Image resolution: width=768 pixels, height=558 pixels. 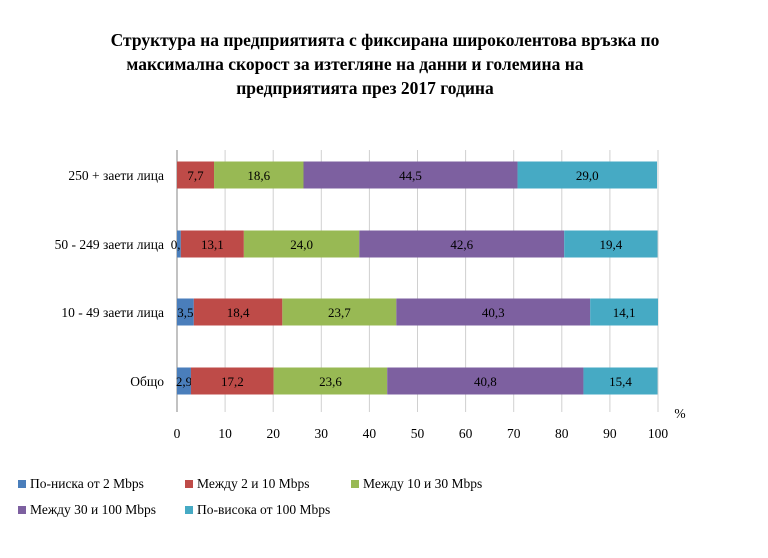 I want to click on x-tick-label-9: 90, so click(x=610, y=433).